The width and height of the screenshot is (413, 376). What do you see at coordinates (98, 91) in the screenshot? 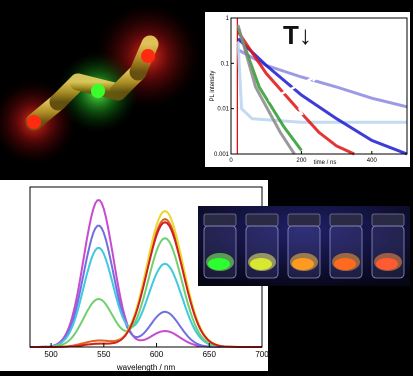
I see `green-emitter-center` at bounding box center [98, 91].